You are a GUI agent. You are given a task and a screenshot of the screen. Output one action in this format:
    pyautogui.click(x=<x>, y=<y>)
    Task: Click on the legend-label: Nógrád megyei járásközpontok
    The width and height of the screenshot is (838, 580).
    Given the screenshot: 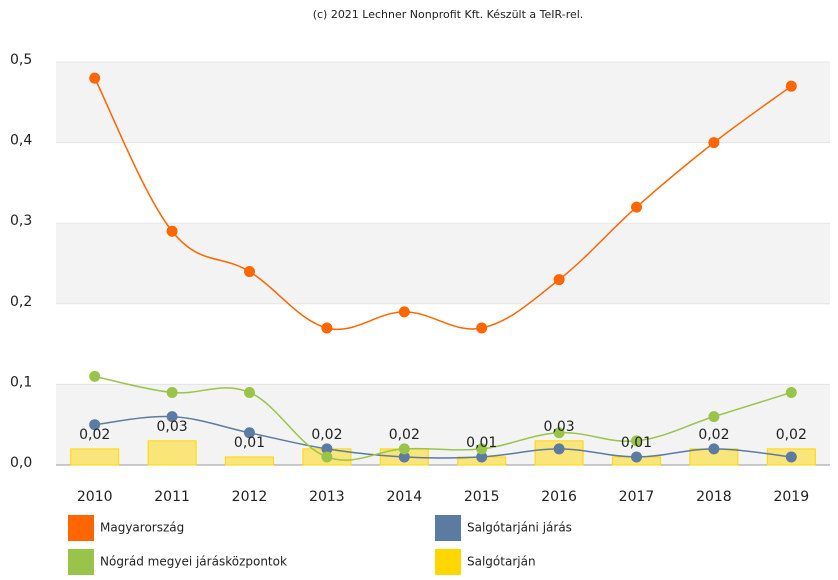 What is the action you would take?
    pyautogui.click(x=193, y=562)
    